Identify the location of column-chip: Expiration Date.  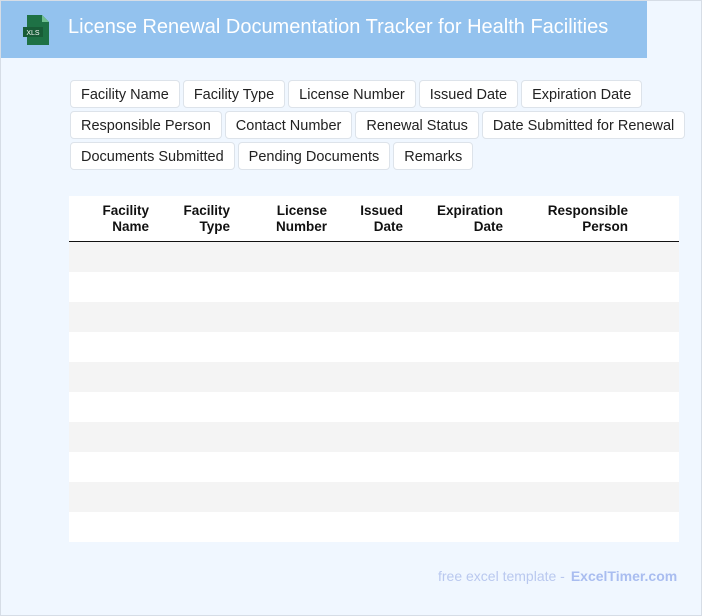
(582, 94).